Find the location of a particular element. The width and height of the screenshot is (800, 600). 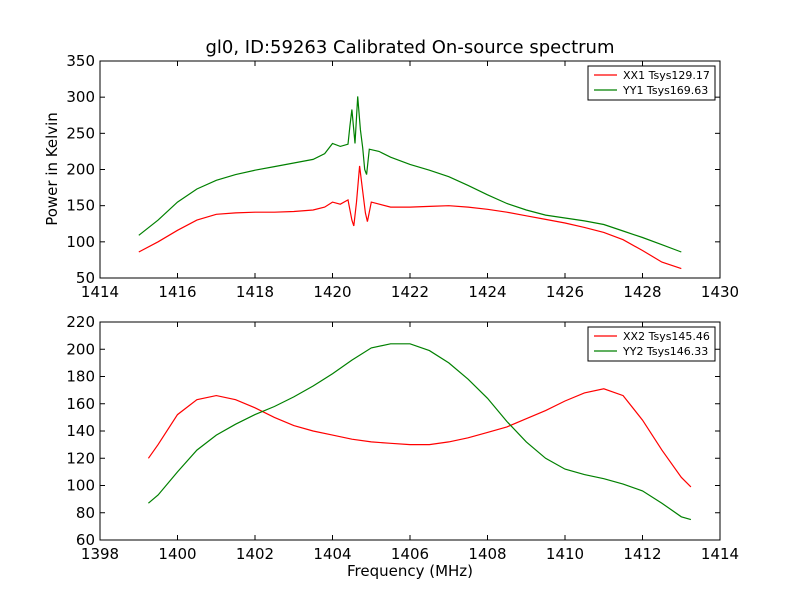

x-tick-label-2-6: 1410 is located at coordinates (565, 554).